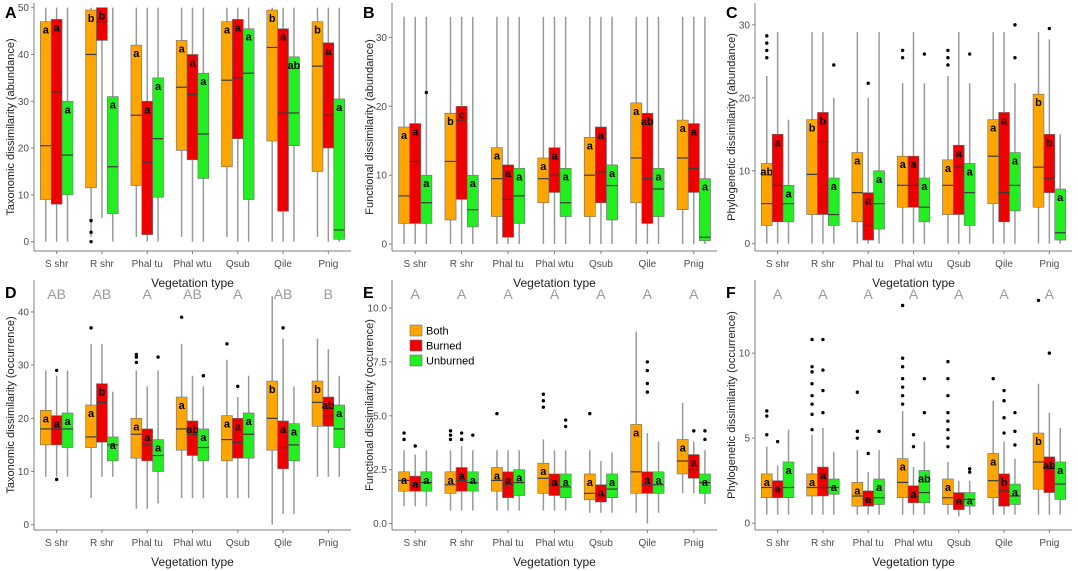  Describe the element at coordinates (731, 293) in the screenshot. I see `panel-label: F` at that location.